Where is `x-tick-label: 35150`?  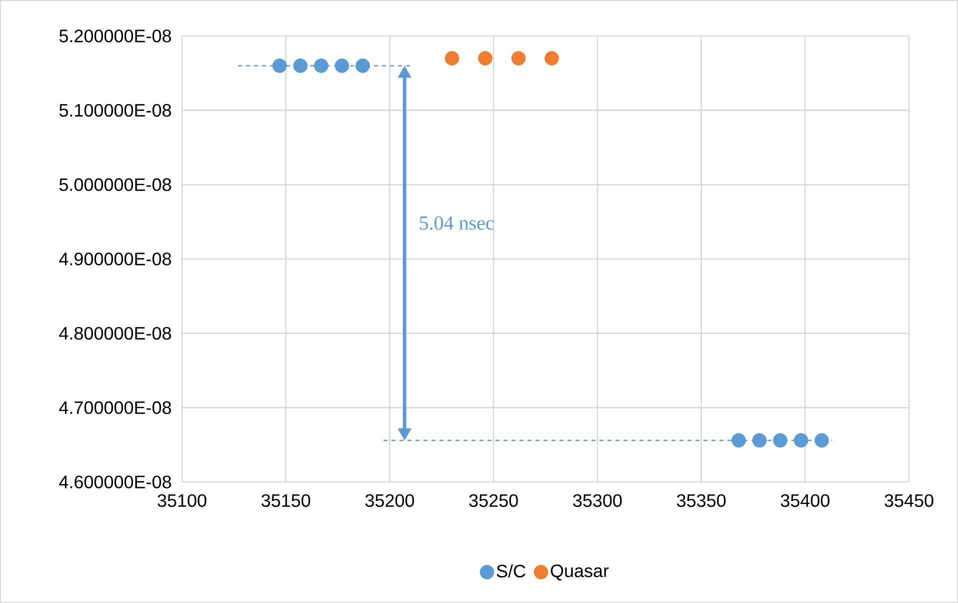 x-tick-label: 35150 is located at coordinates (286, 500).